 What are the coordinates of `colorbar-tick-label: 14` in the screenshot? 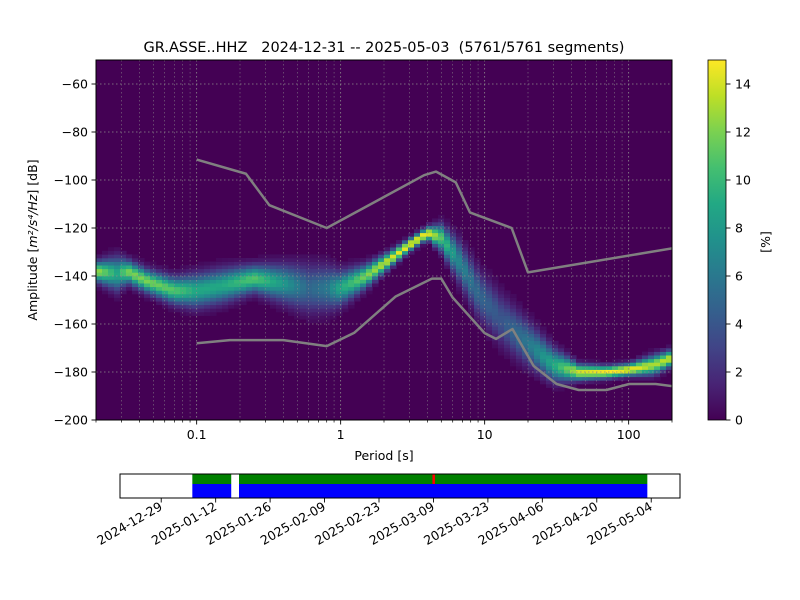 It's located at (743, 84).